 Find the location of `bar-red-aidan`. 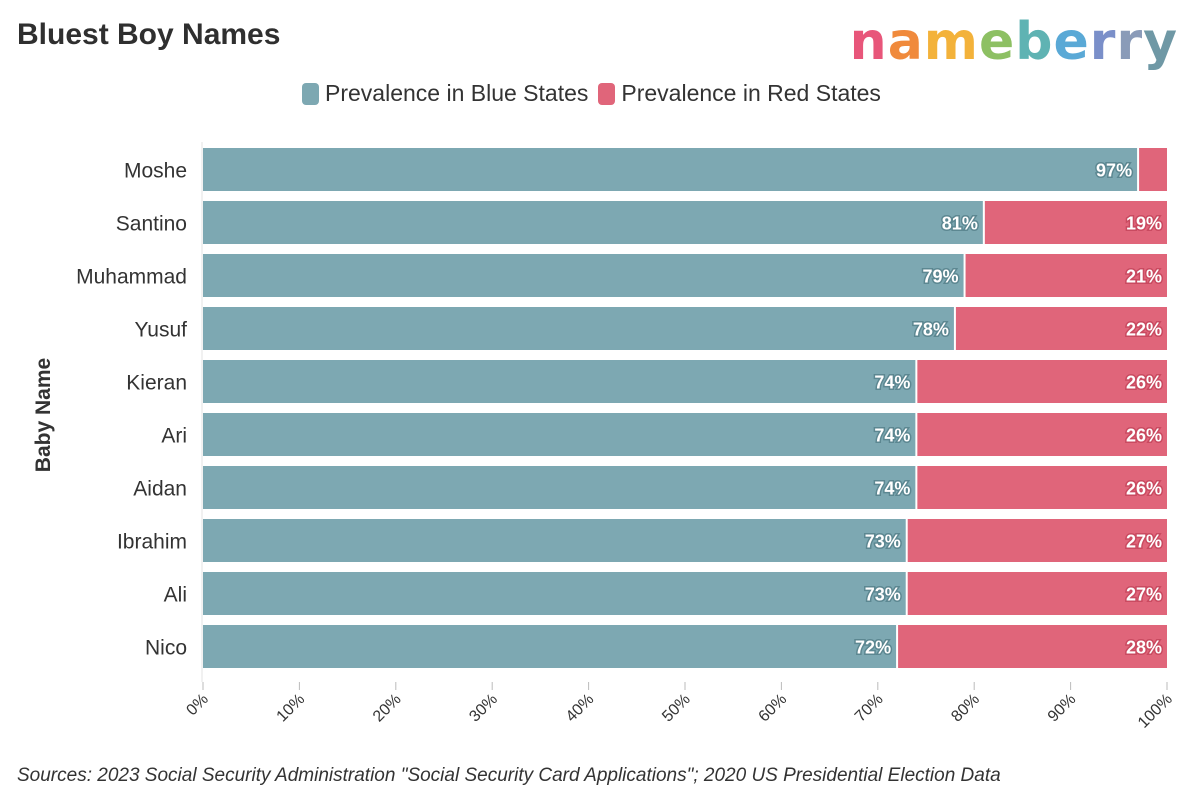

bar-red-aidan is located at coordinates (1041, 487).